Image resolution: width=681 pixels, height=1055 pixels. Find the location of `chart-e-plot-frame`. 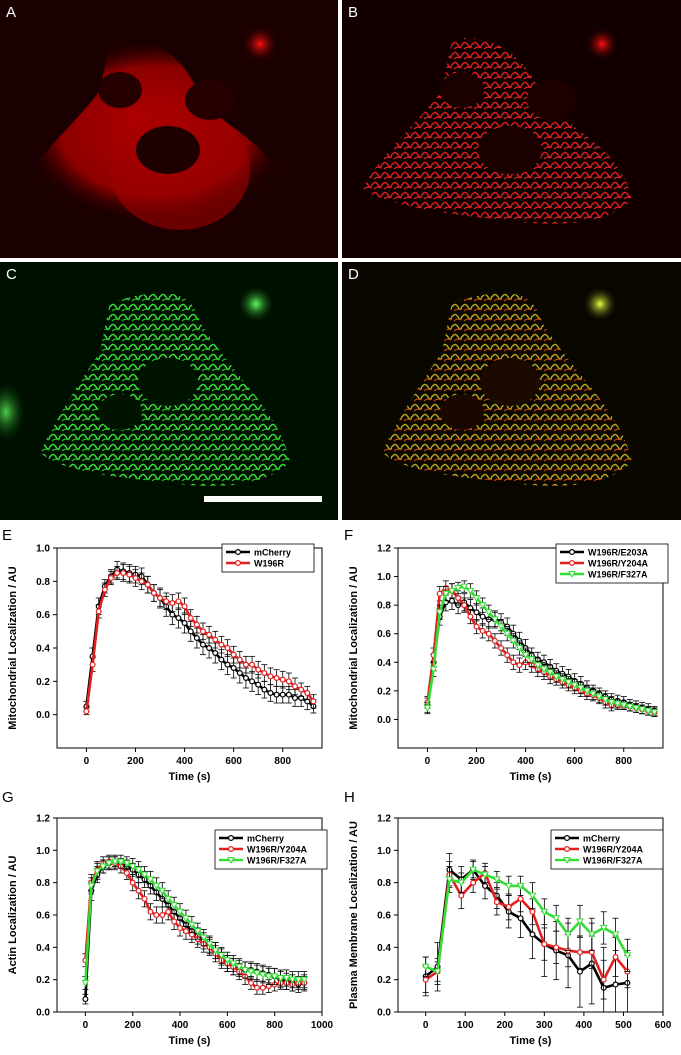

chart-e-plot-frame is located at coordinates (189, 648).